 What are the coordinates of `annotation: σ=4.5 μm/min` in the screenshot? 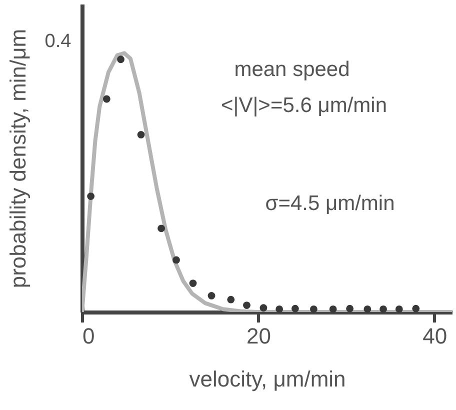 It's located at (330, 203).